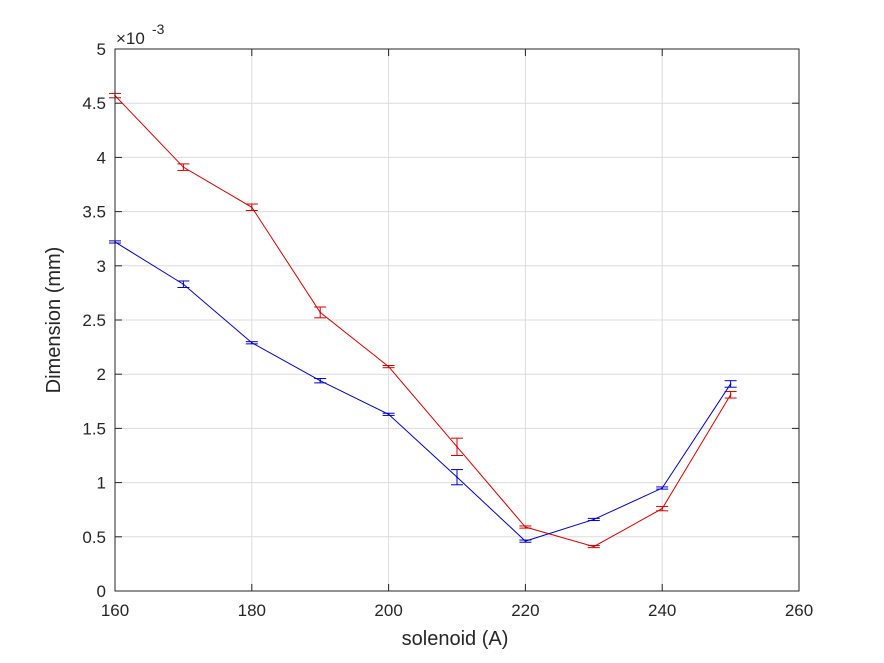  I want to click on x-axis-label: solenoid (A), so click(455, 639).